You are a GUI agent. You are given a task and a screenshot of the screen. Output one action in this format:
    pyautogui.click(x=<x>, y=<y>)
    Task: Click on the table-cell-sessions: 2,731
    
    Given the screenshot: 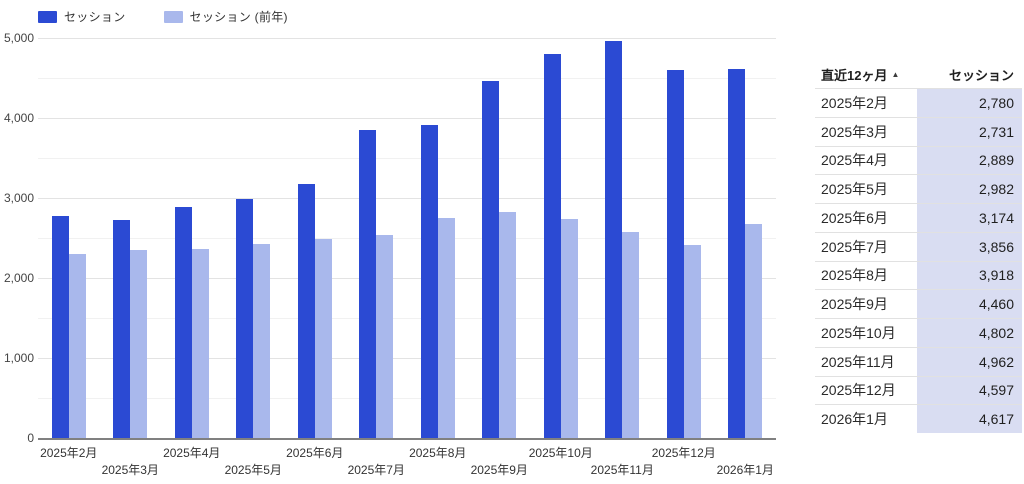 What is the action you would take?
    pyautogui.click(x=969, y=131)
    